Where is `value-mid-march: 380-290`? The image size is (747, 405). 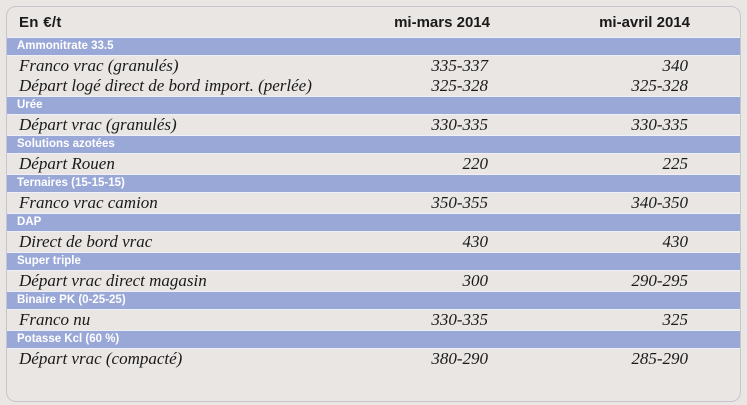 value-mid-march: 380-290 is located at coordinates (459, 358).